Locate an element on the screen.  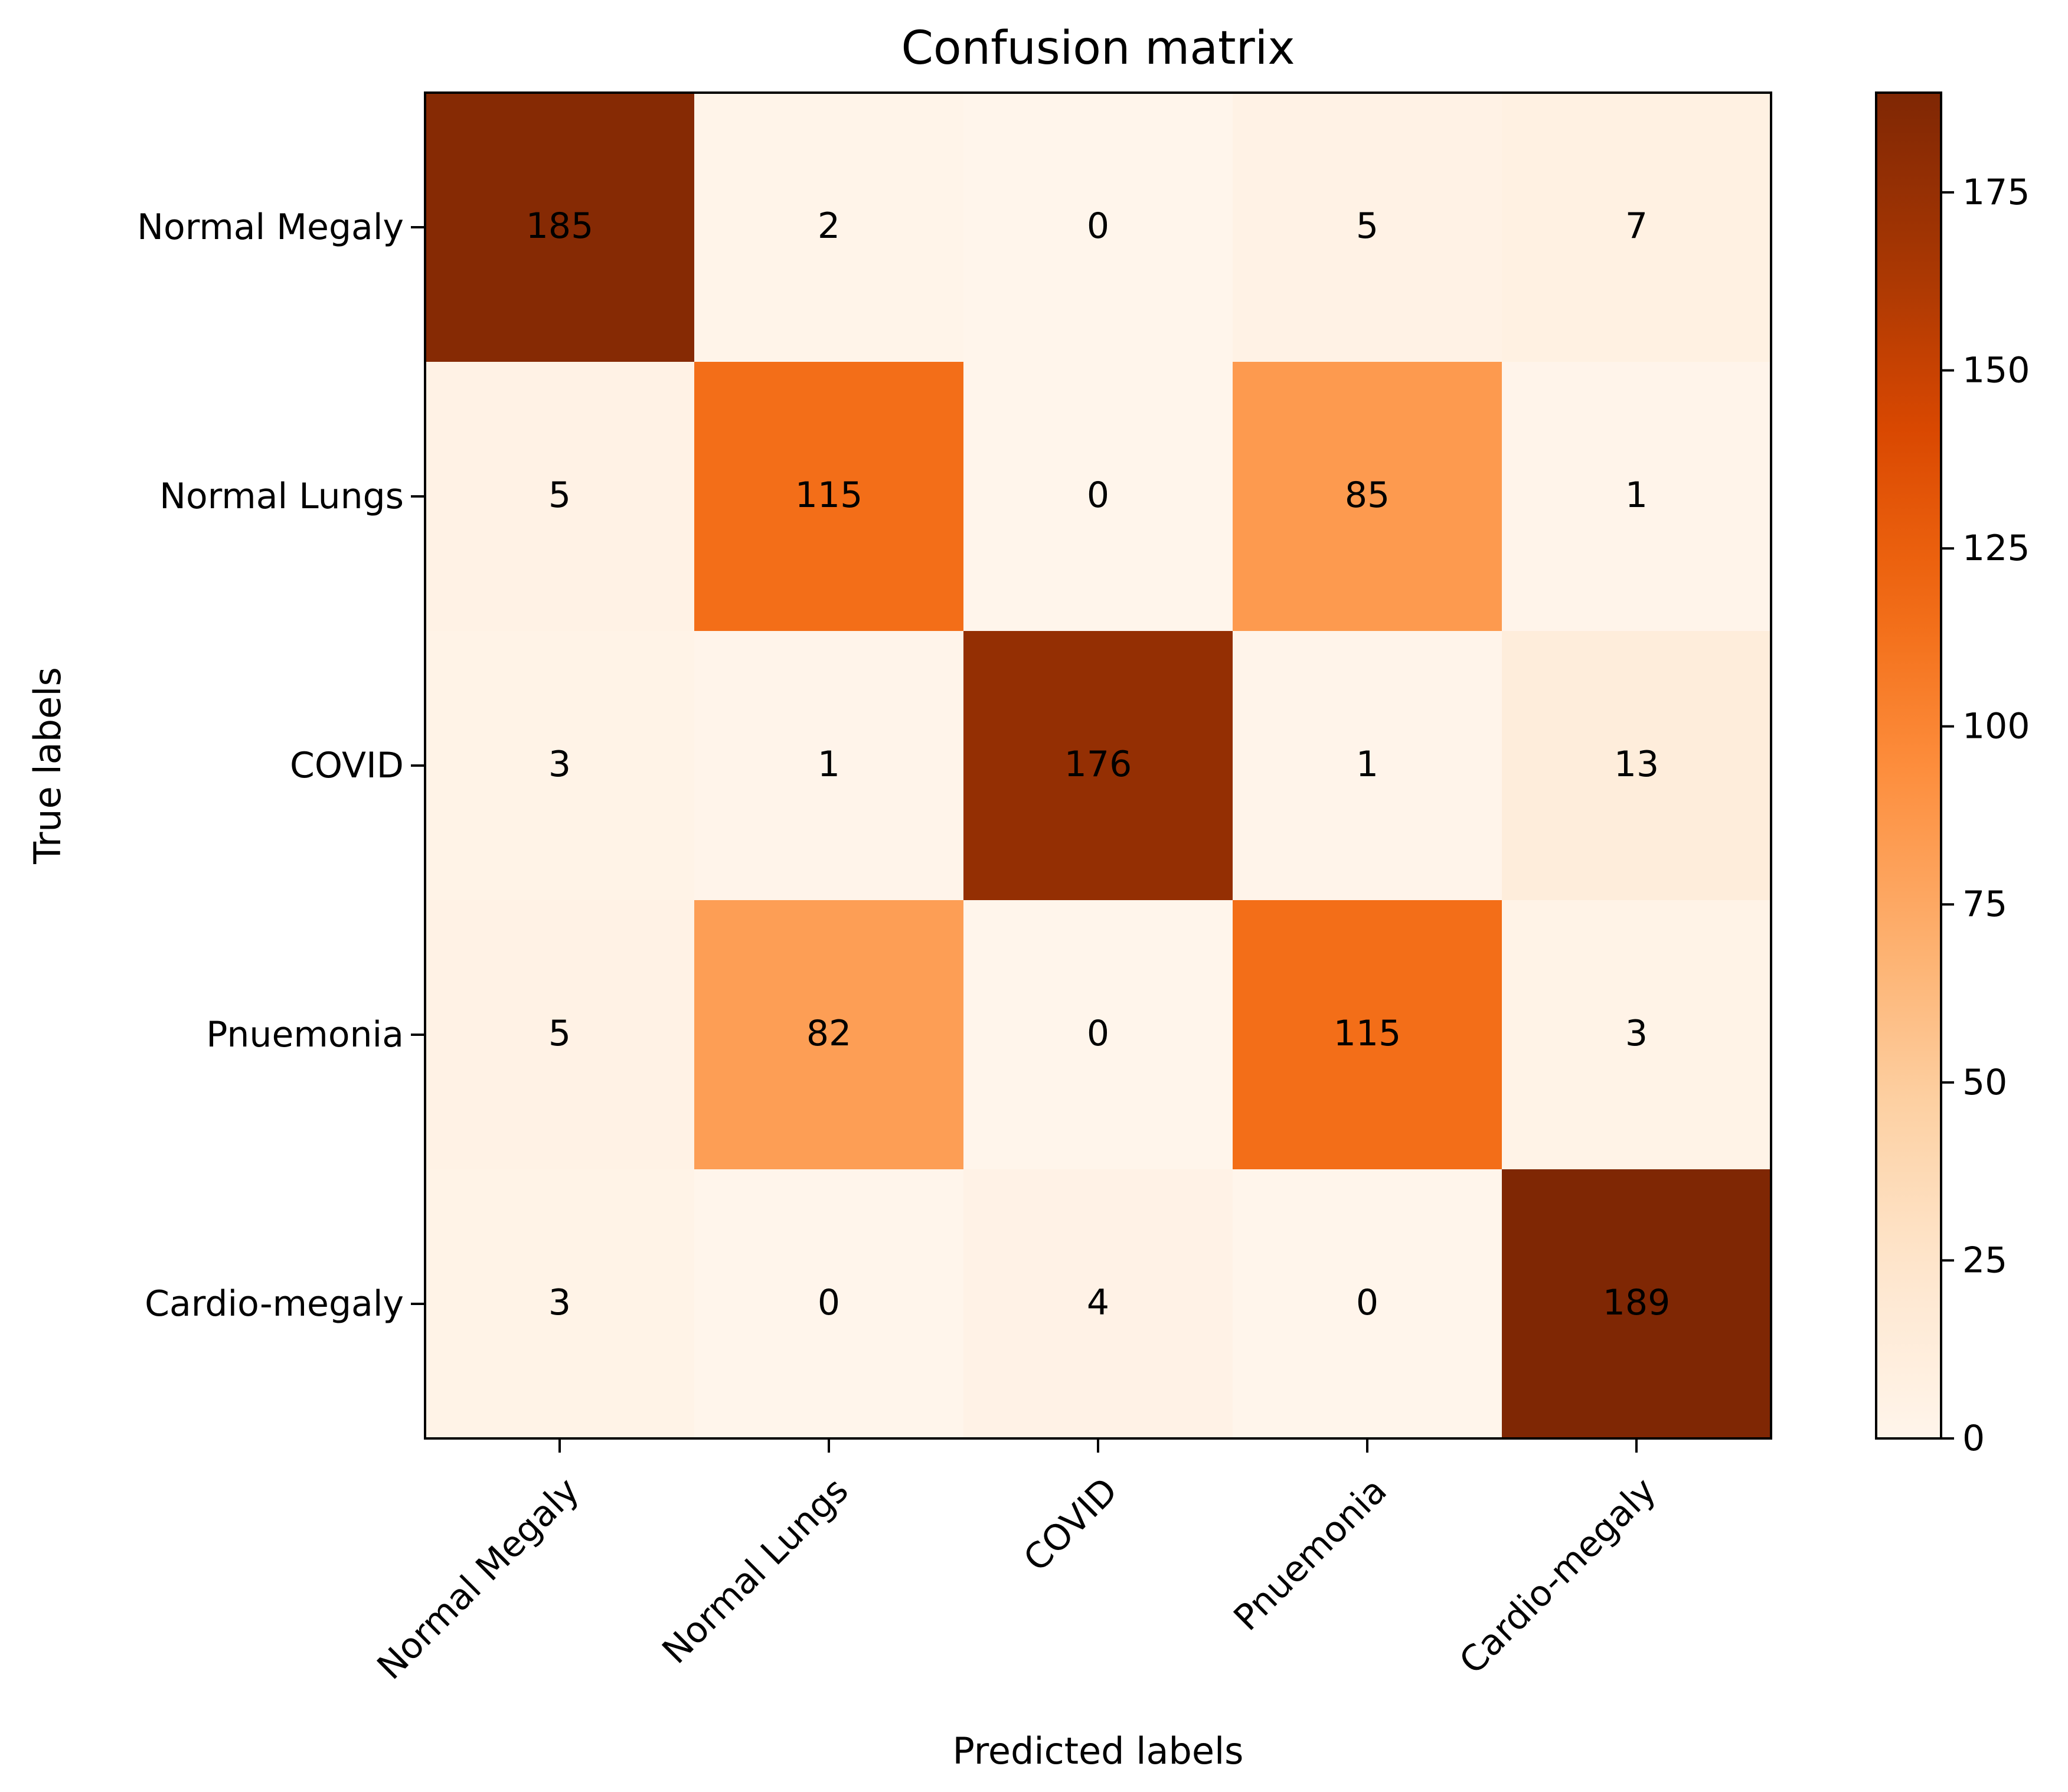
cell-value-label: 2 is located at coordinates (829, 226).